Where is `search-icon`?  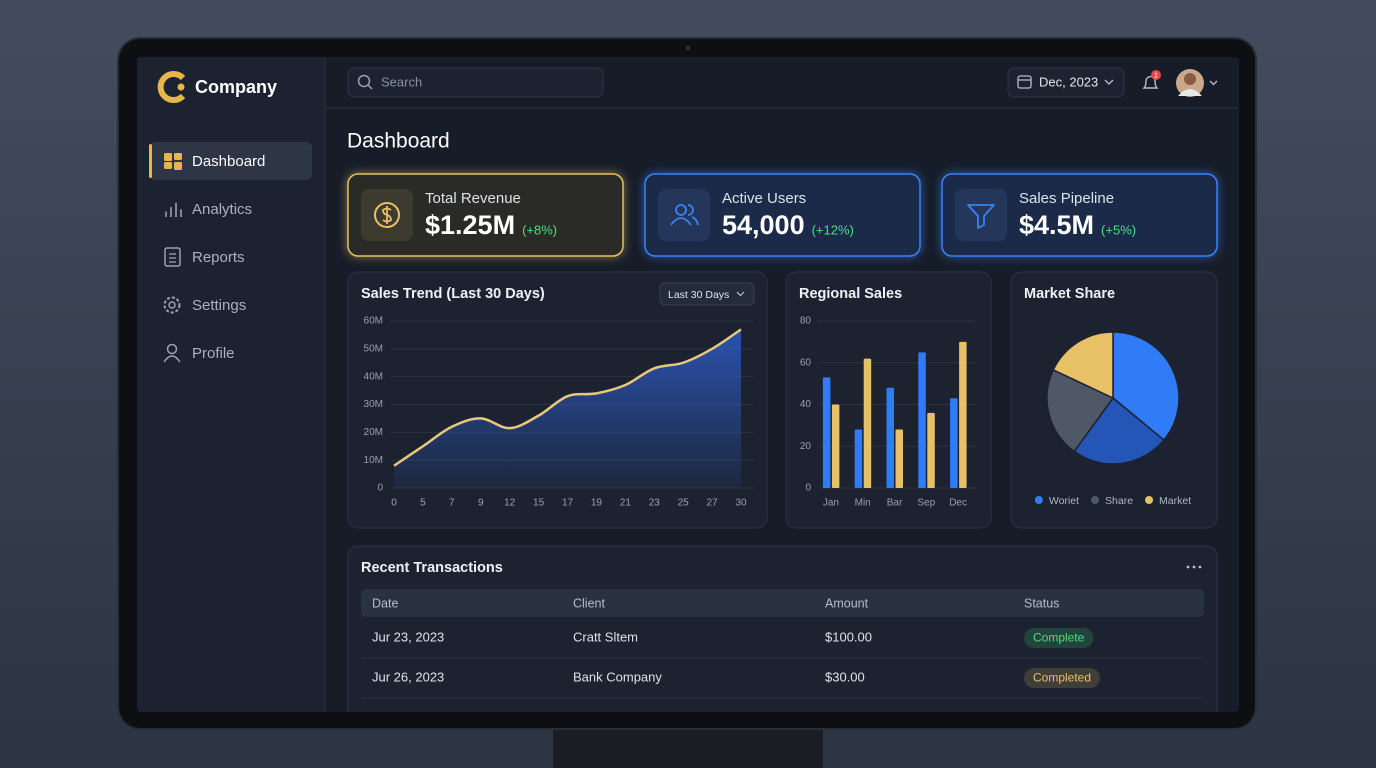
search-icon is located at coordinates (370, 87).